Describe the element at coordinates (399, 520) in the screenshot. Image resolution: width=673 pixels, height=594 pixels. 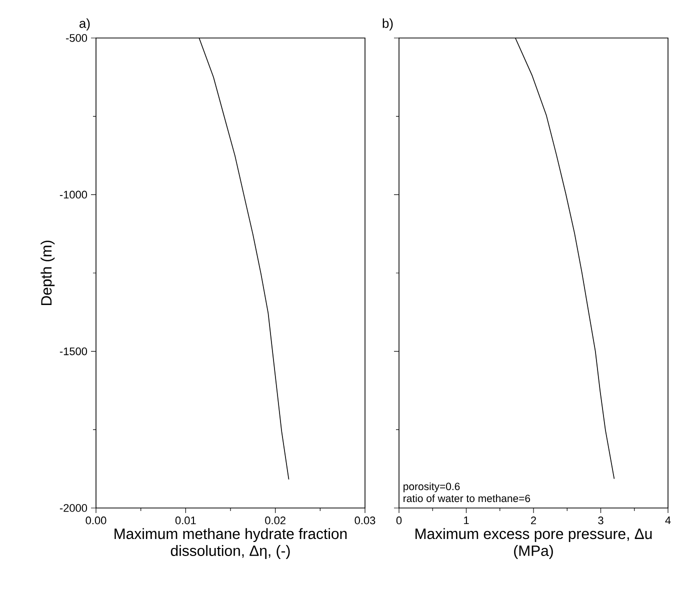
I see `x-tick-label: 0` at that location.